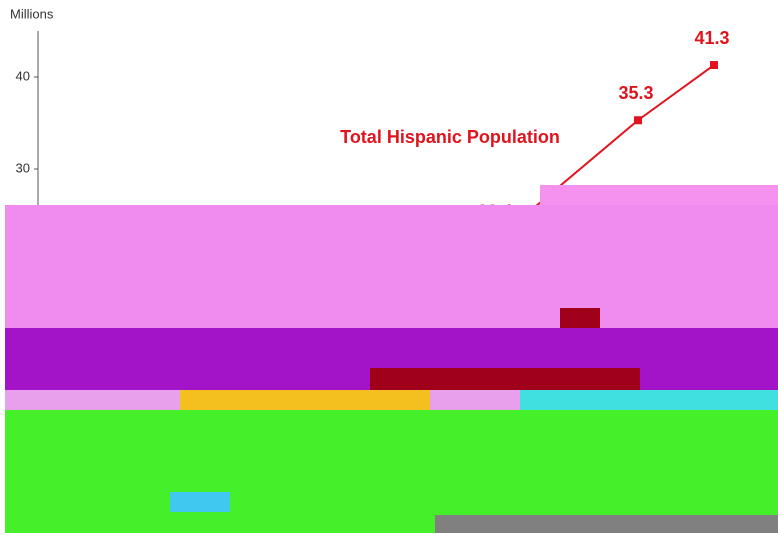 The height and width of the screenshot is (533, 778). Describe the element at coordinates (711, 38) in the screenshot. I see `data-label: 41.3` at that location.